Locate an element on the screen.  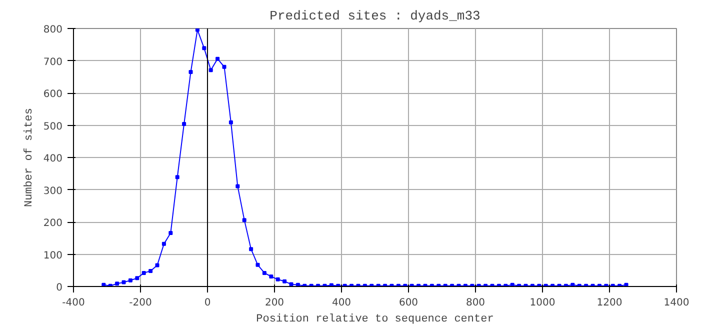
y-tick-label: 500 is located at coordinates (53, 126).